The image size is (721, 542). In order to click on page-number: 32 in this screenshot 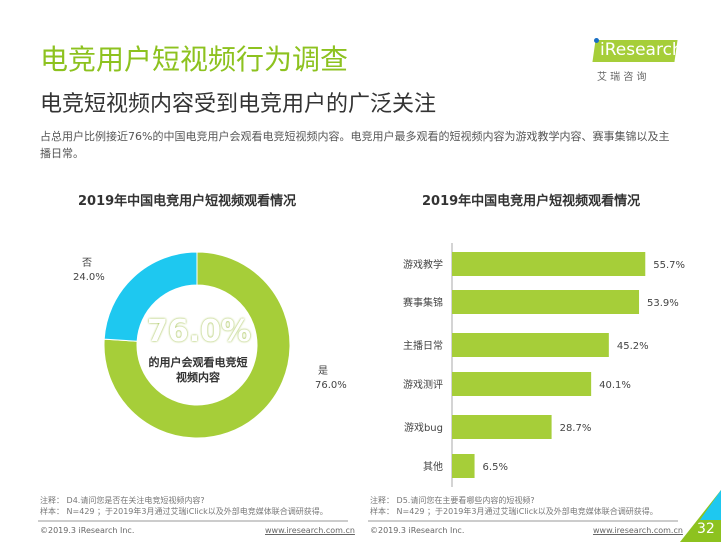, I will do `click(706, 529)`.